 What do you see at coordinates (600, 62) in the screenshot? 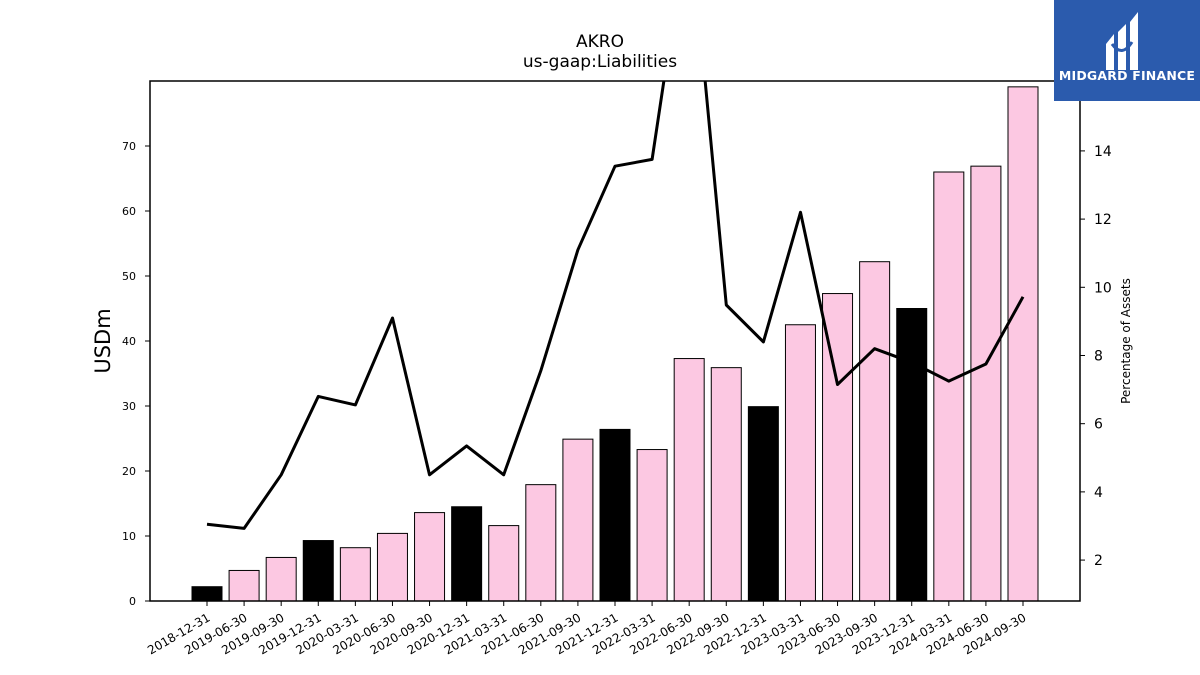
I see `chart-subtitle: us-gaap:Liabilities` at bounding box center [600, 62].